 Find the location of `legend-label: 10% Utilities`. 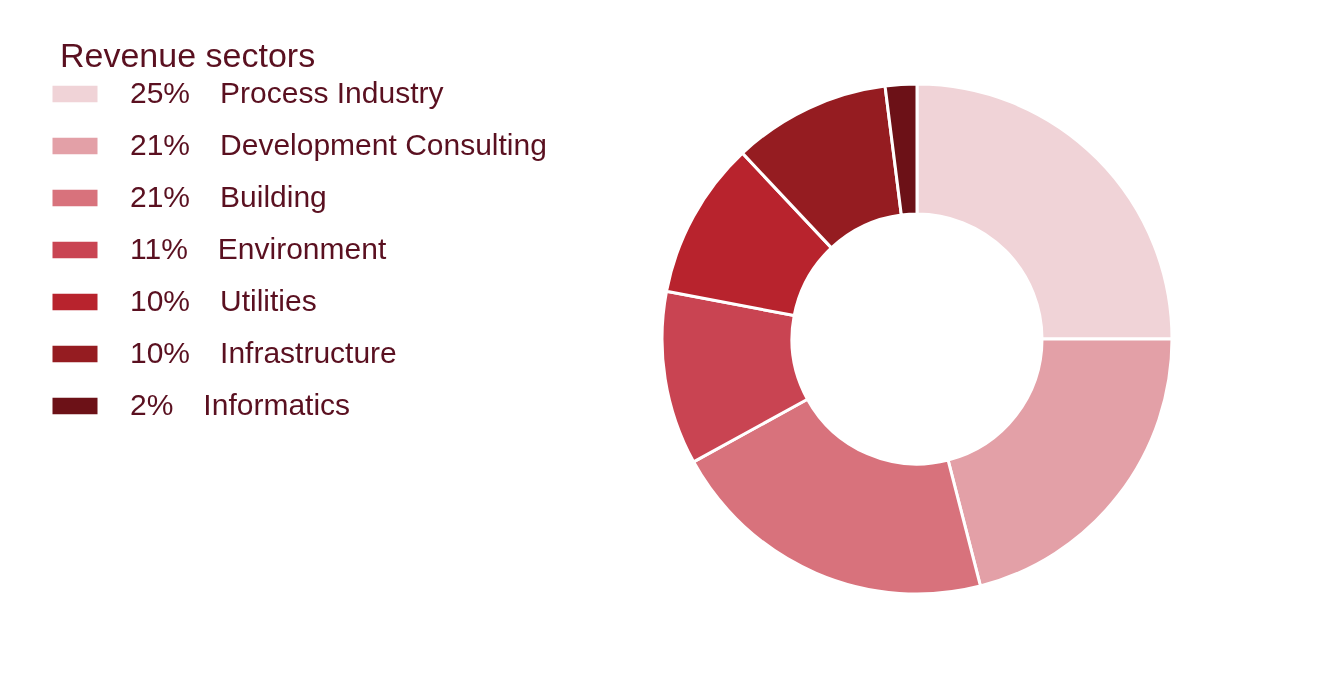

legend-label: 10% Utilities is located at coordinates (223, 300).